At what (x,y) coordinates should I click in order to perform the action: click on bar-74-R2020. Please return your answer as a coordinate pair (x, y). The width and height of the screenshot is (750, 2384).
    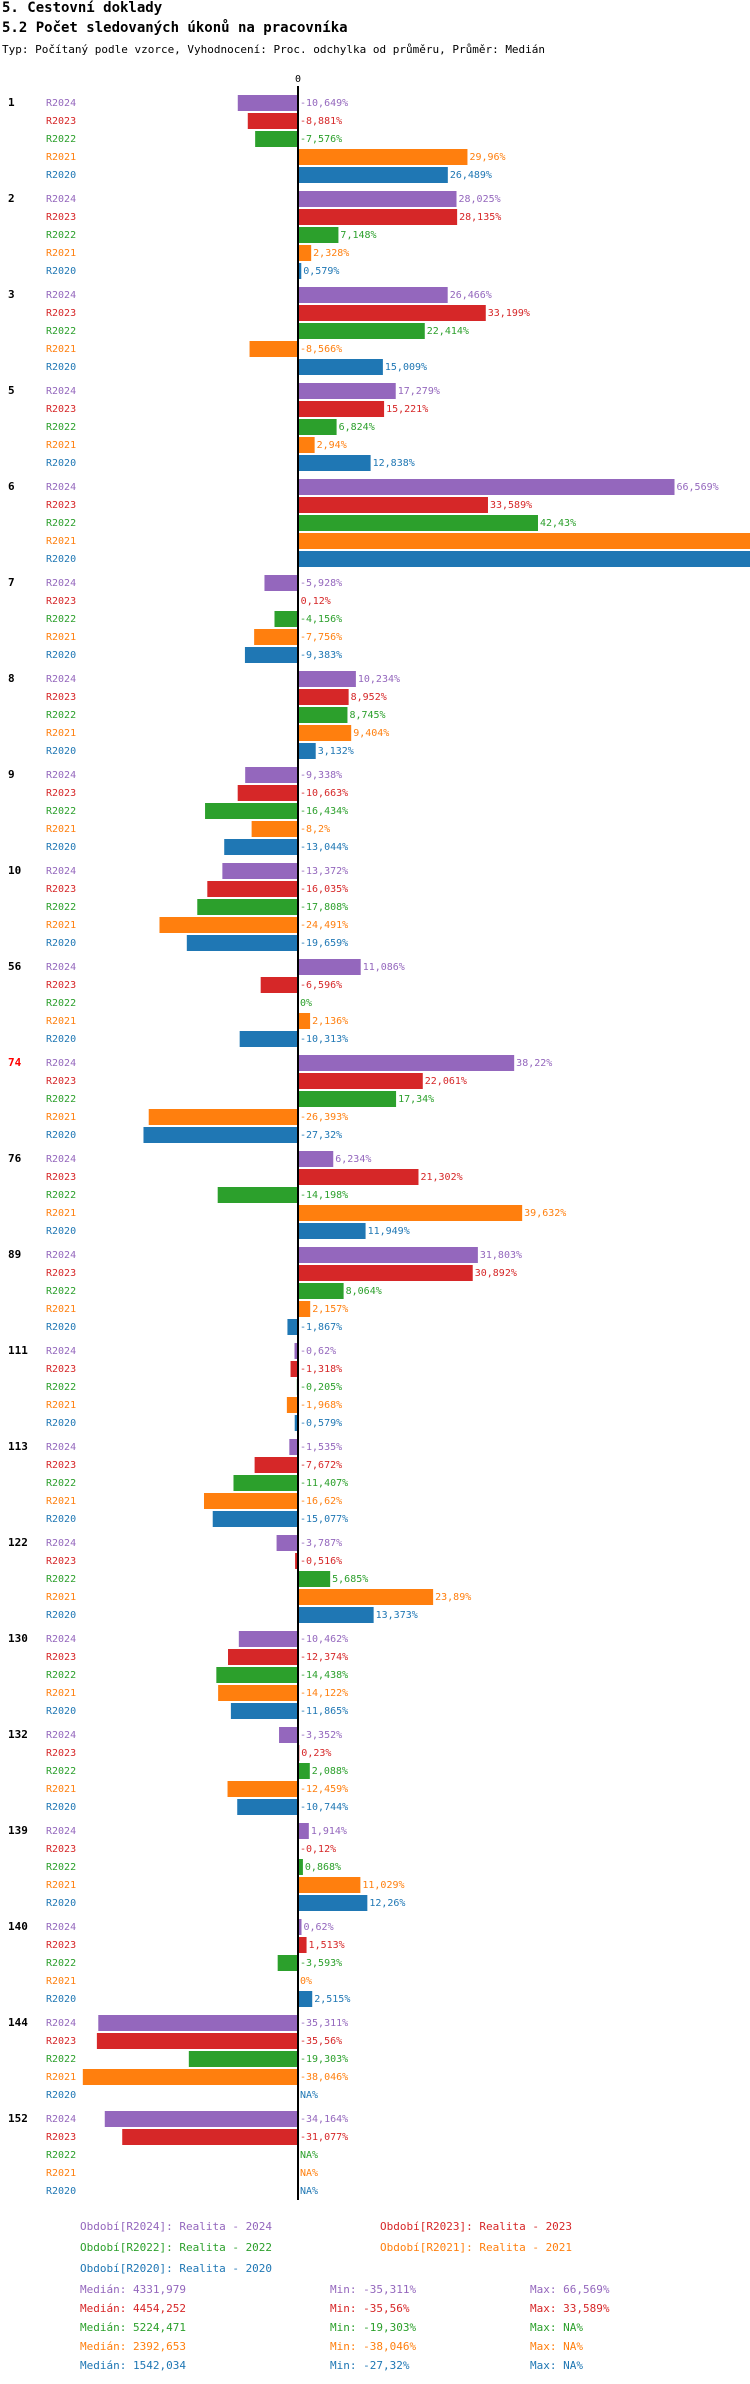
    Looking at the image, I should click on (220, 1135).